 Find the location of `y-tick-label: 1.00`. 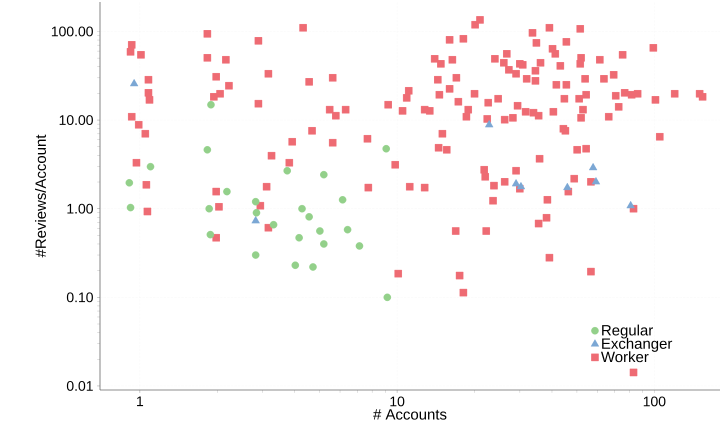

y-tick-label: 1.00 is located at coordinates (80, 209).